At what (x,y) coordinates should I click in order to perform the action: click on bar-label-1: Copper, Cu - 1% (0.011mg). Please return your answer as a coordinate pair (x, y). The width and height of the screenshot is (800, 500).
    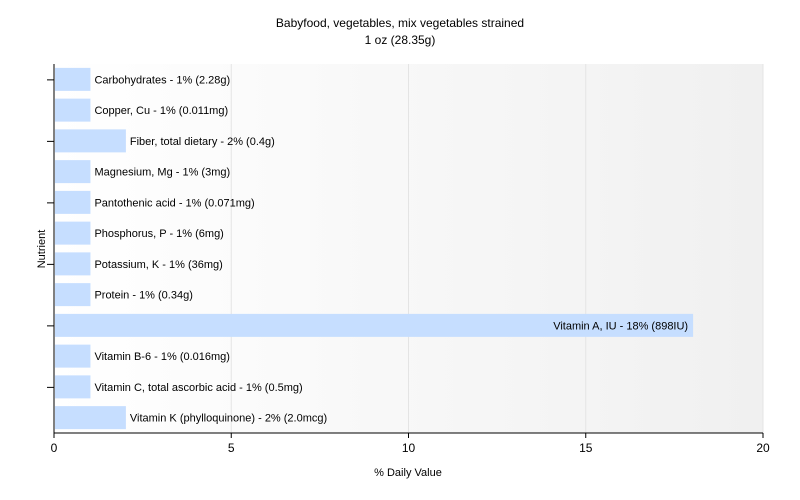
    Looking at the image, I should click on (161, 111).